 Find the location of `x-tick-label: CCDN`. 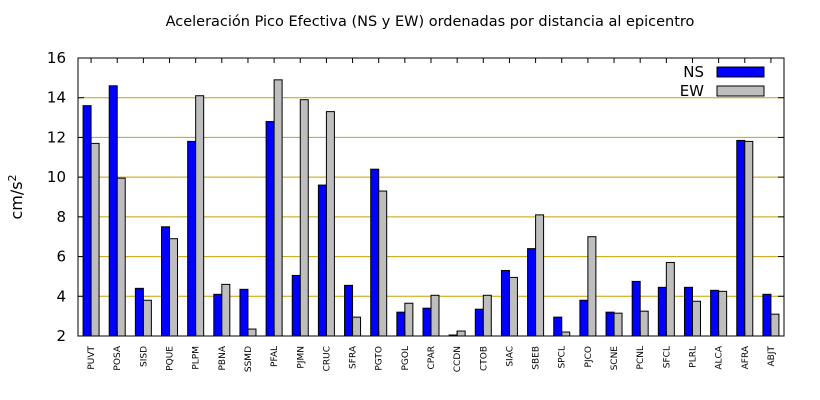

x-tick-label: CCDN is located at coordinates (458, 359).